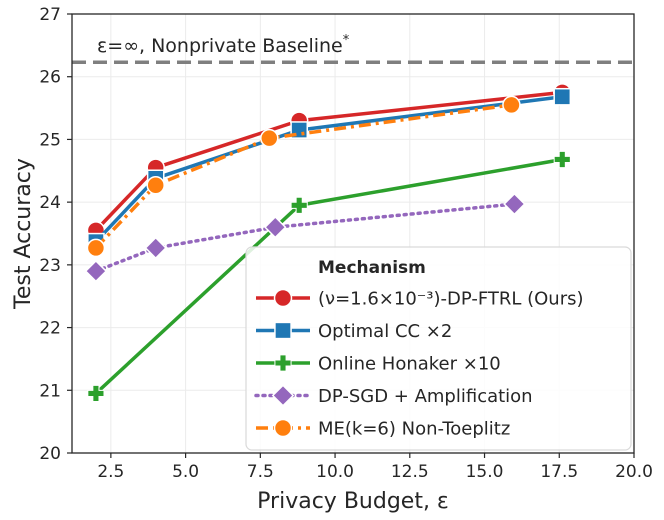 Image resolution: width=664 pixels, height=520 pixels. What do you see at coordinates (50, 266) in the screenshot?
I see `y-tick-label: 23` at bounding box center [50, 266].